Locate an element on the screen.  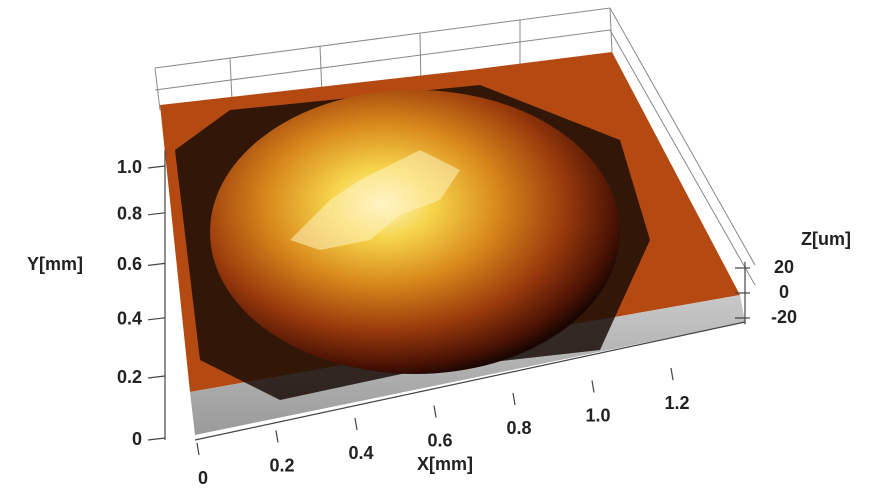
x-tick-label: 0.6 is located at coordinates (439, 440).